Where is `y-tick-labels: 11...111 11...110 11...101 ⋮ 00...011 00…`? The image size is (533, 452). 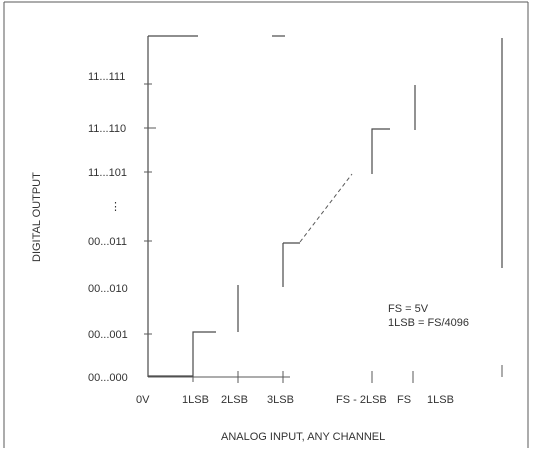 y-tick-labels: 11...111 11...110 11...101 ⋮ 00...011 00… is located at coordinates (108, 227).